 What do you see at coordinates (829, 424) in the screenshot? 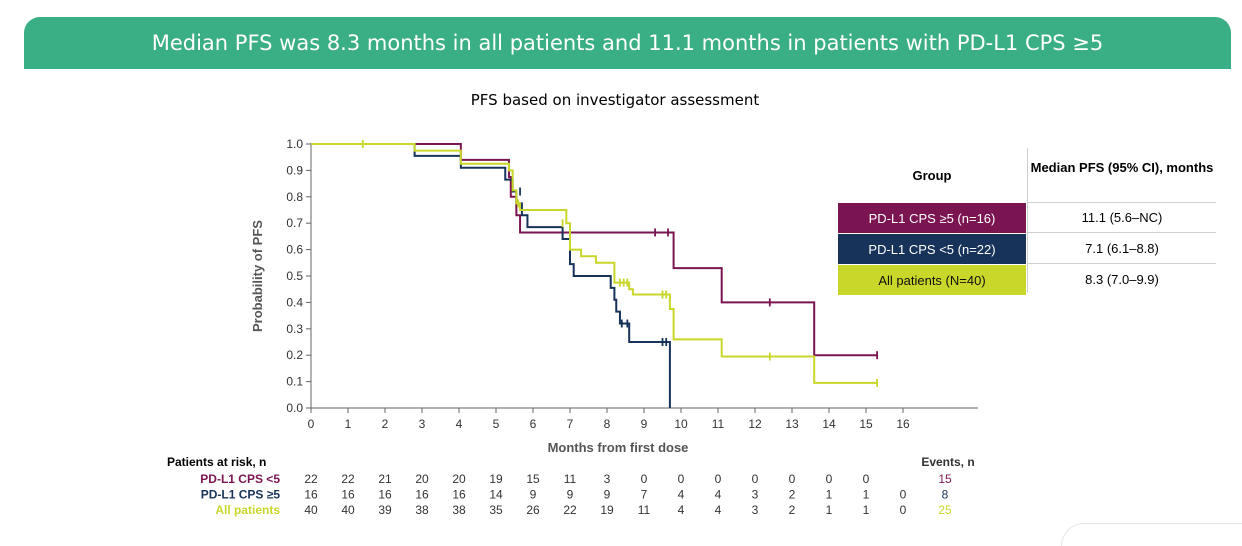
I see `x-tick-label: 14` at bounding box center [829, 424].